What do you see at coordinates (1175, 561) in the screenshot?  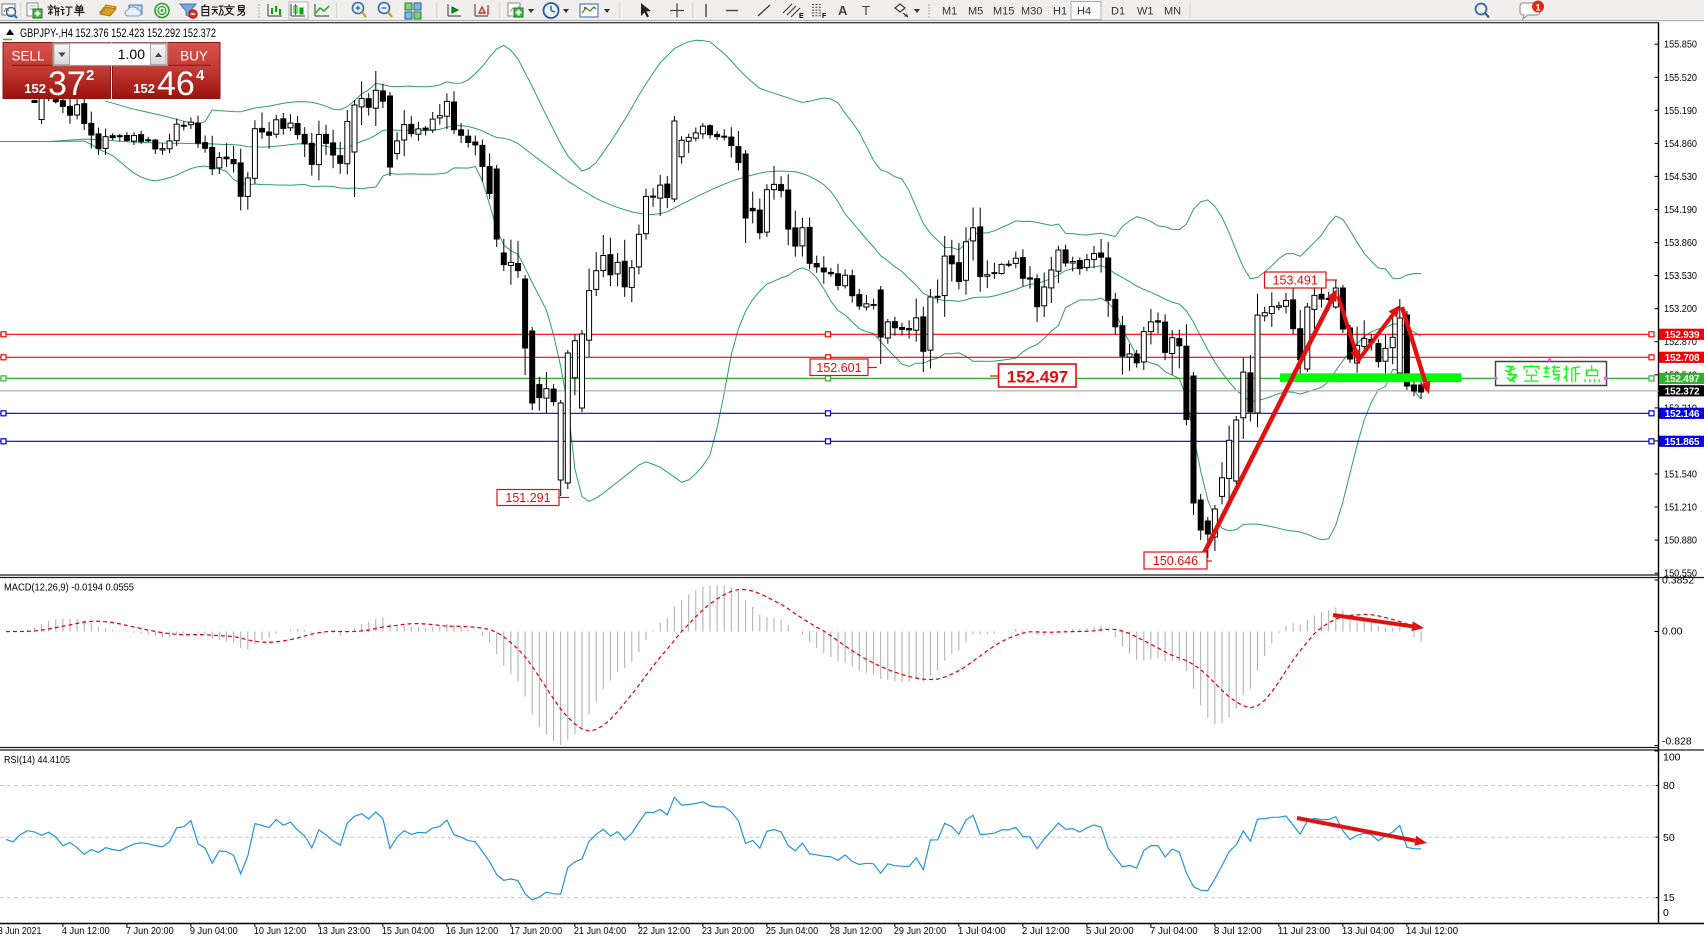 I see `svg-text: 150.646` at bounding box center [1175, 561].